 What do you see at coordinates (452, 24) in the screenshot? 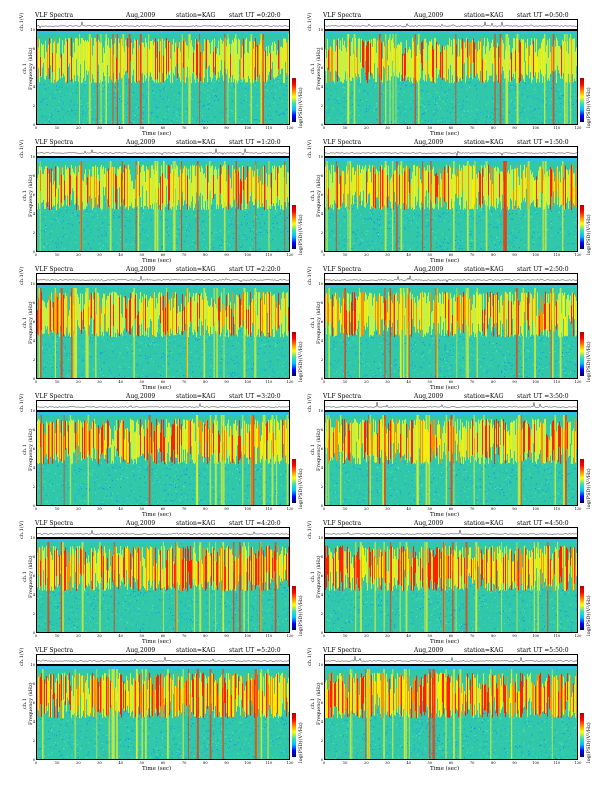
I see `waveform-plot` at bounding box center [452, 24].